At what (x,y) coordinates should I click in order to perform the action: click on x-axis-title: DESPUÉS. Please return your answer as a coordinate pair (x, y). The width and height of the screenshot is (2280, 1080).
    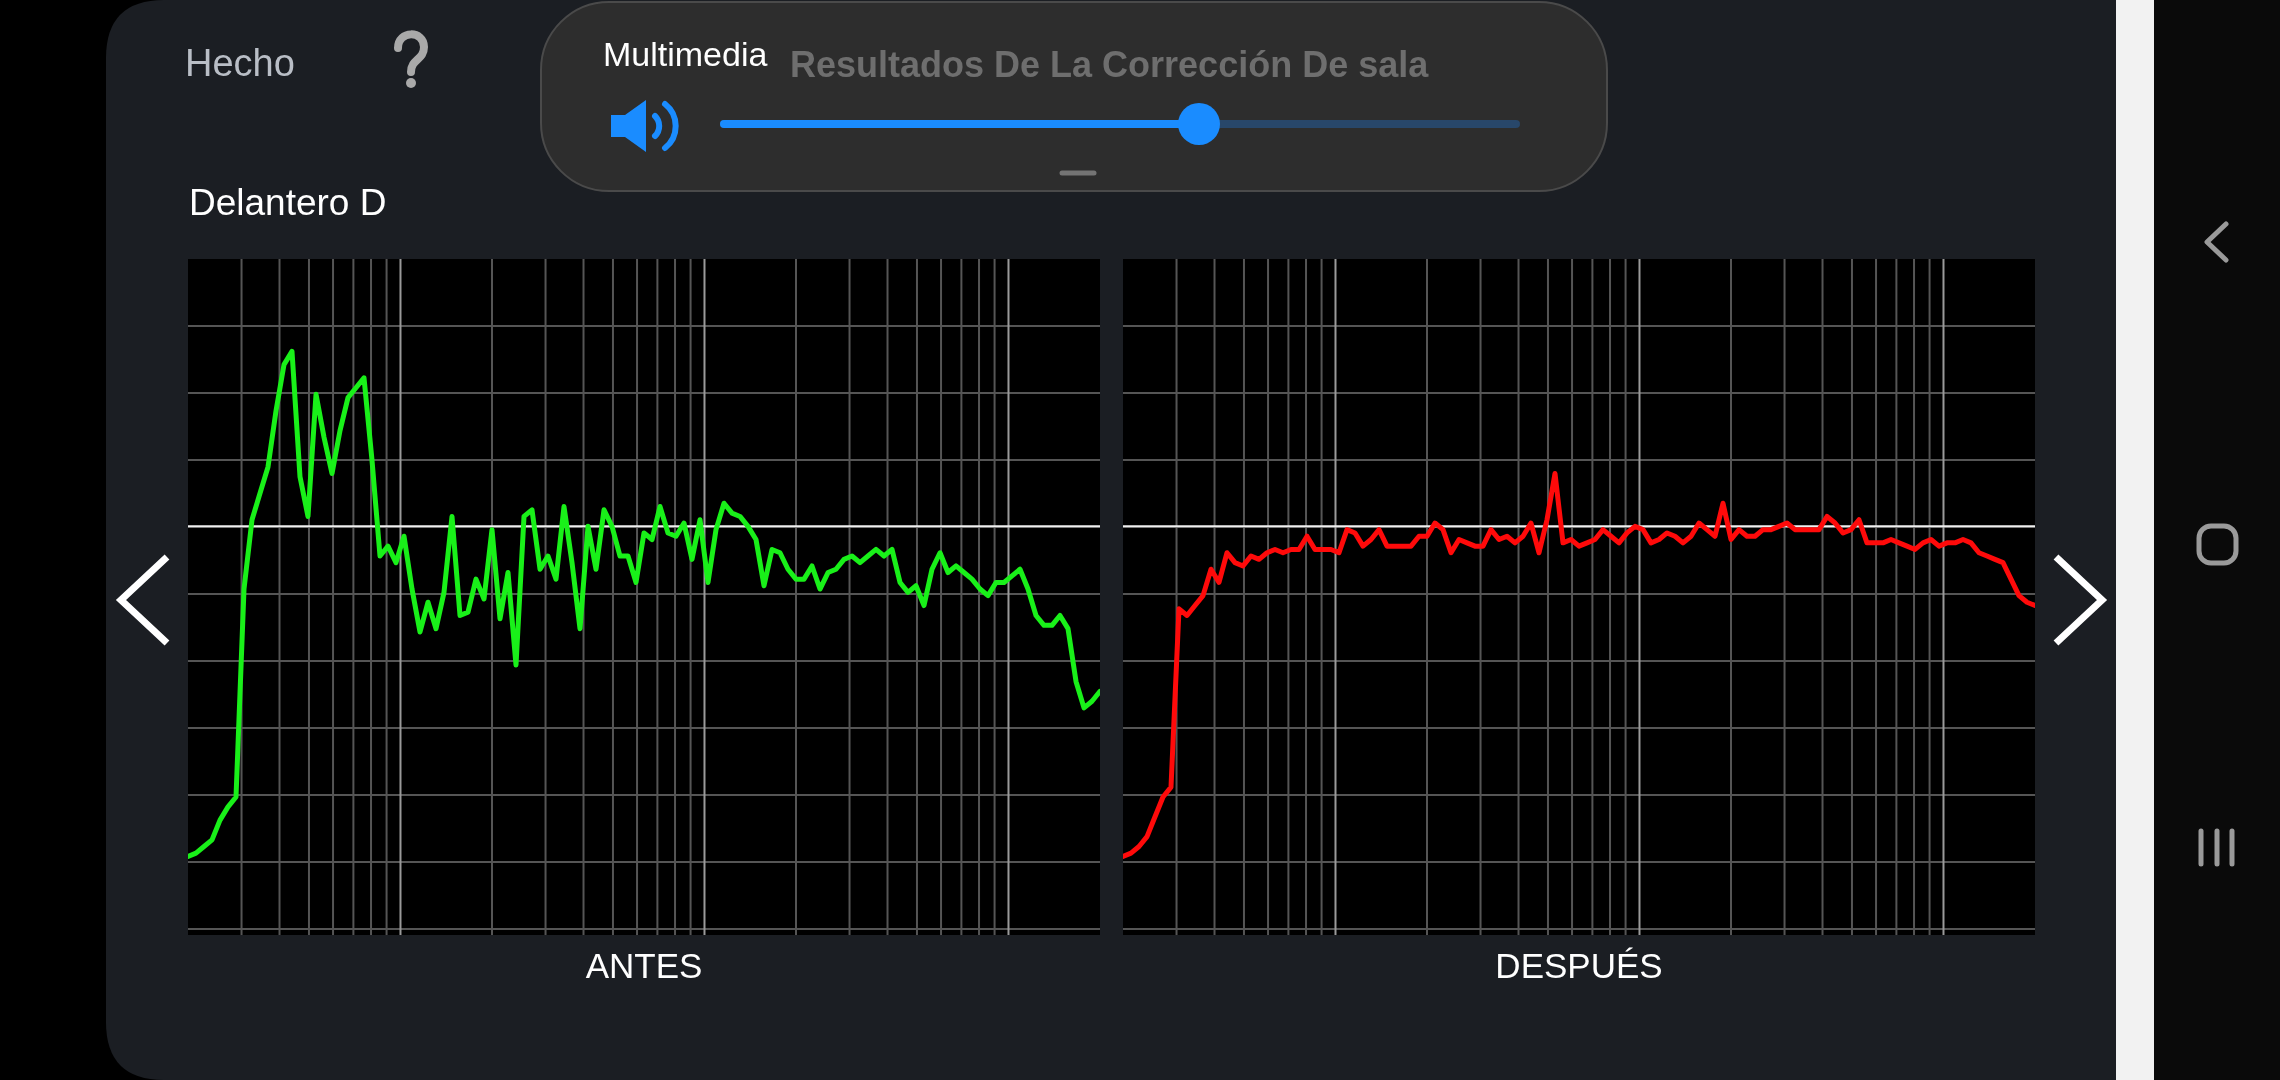
    Looking at the image, I should click on (1579, 965).